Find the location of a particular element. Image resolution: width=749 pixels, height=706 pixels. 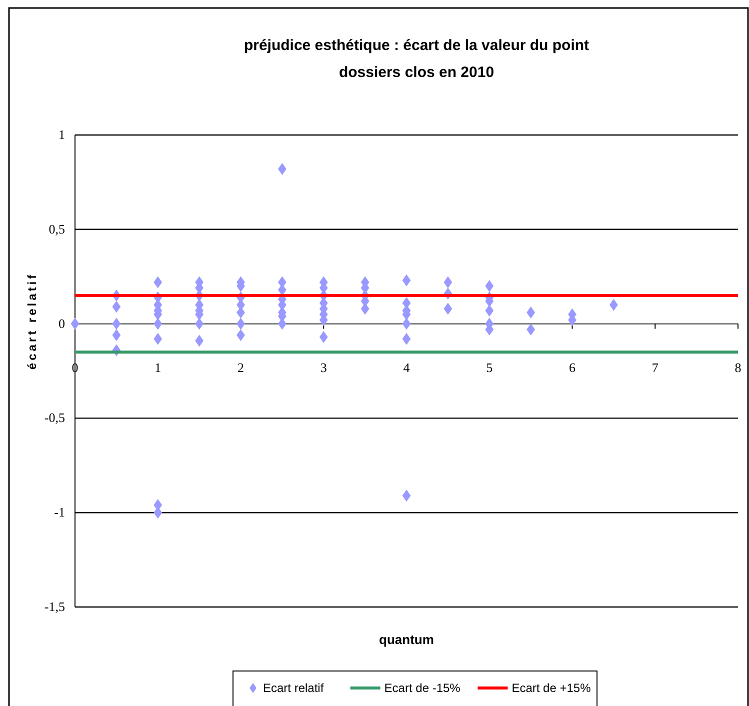

x-axis-title: quantum is located at coordinates (406, 639).